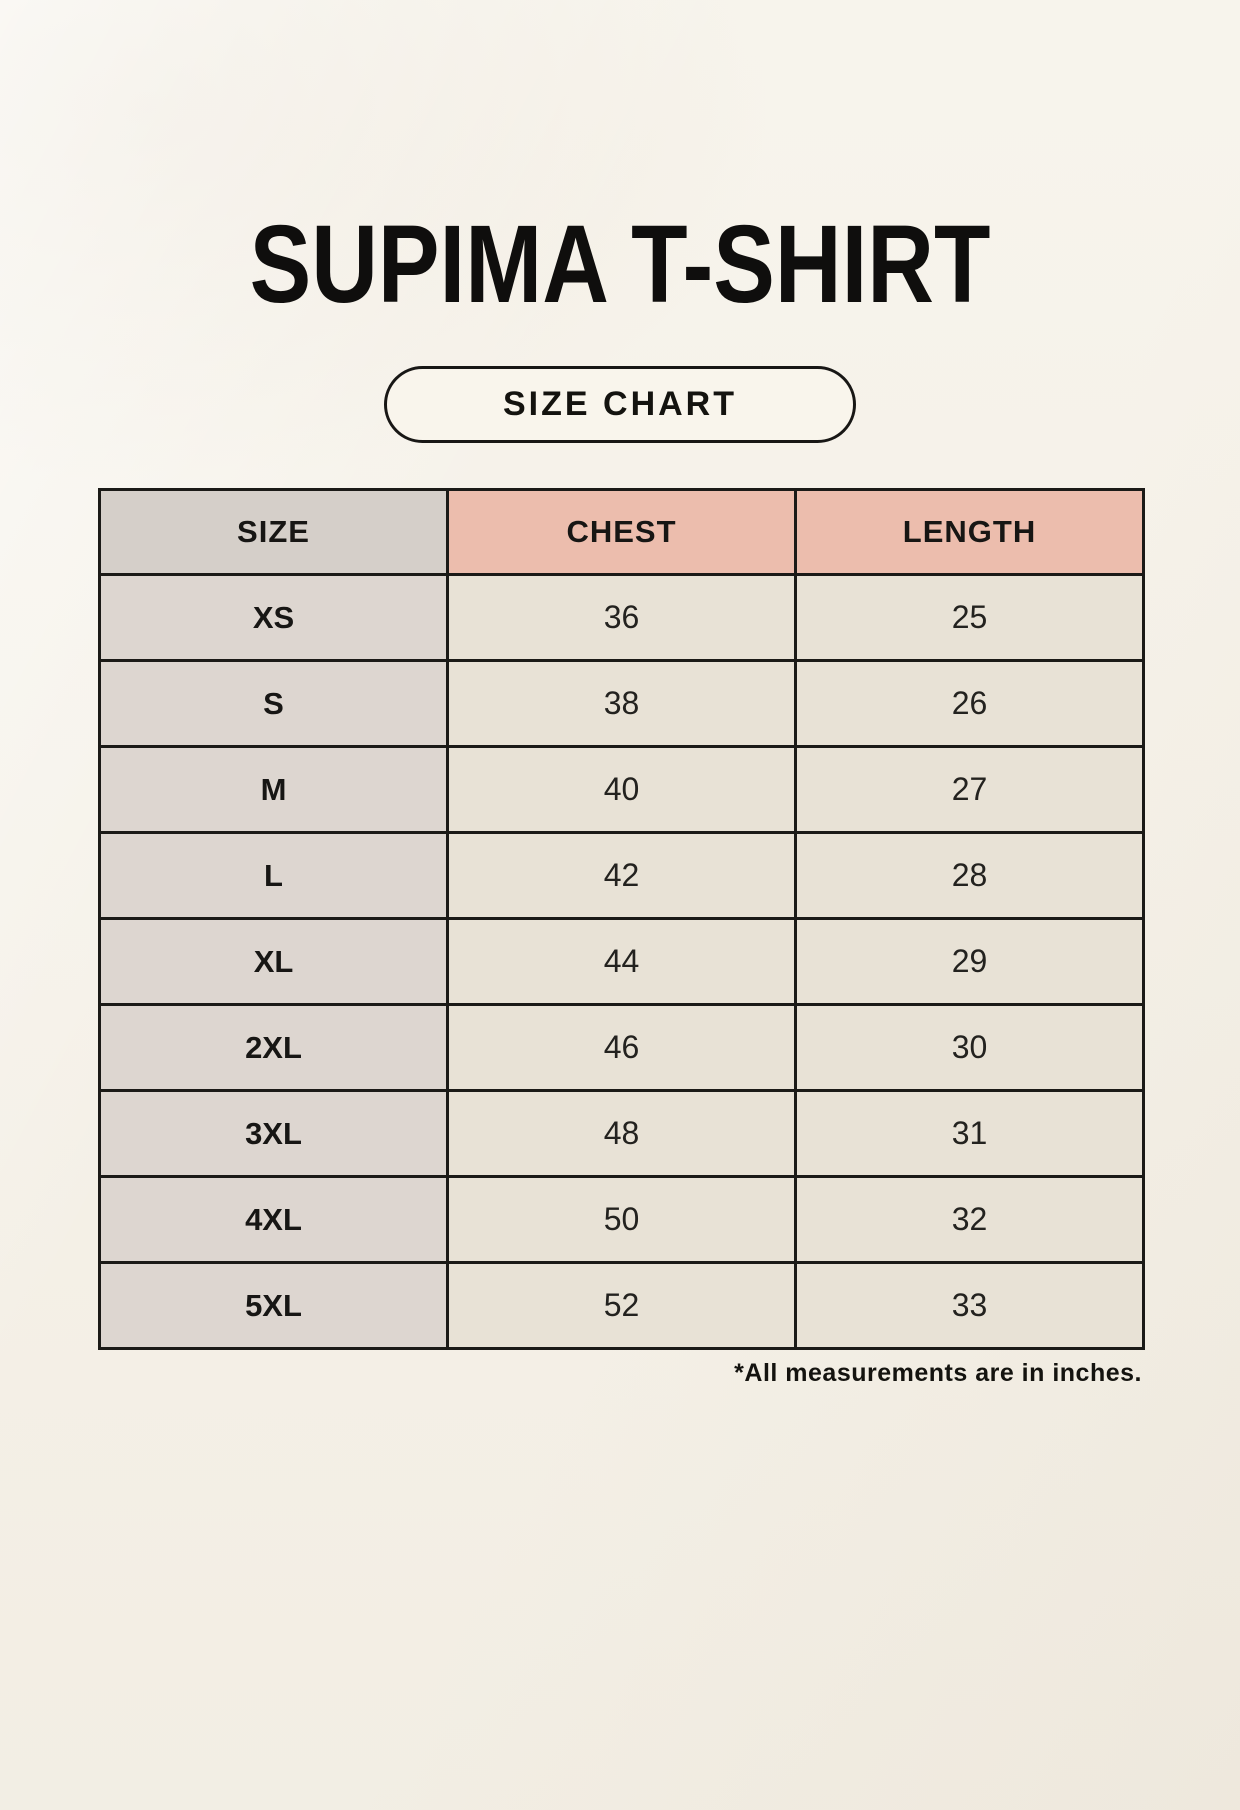 The image size is (1240, 1810). I want to click on size-label-cell: 2XL, so click(273, 1047).